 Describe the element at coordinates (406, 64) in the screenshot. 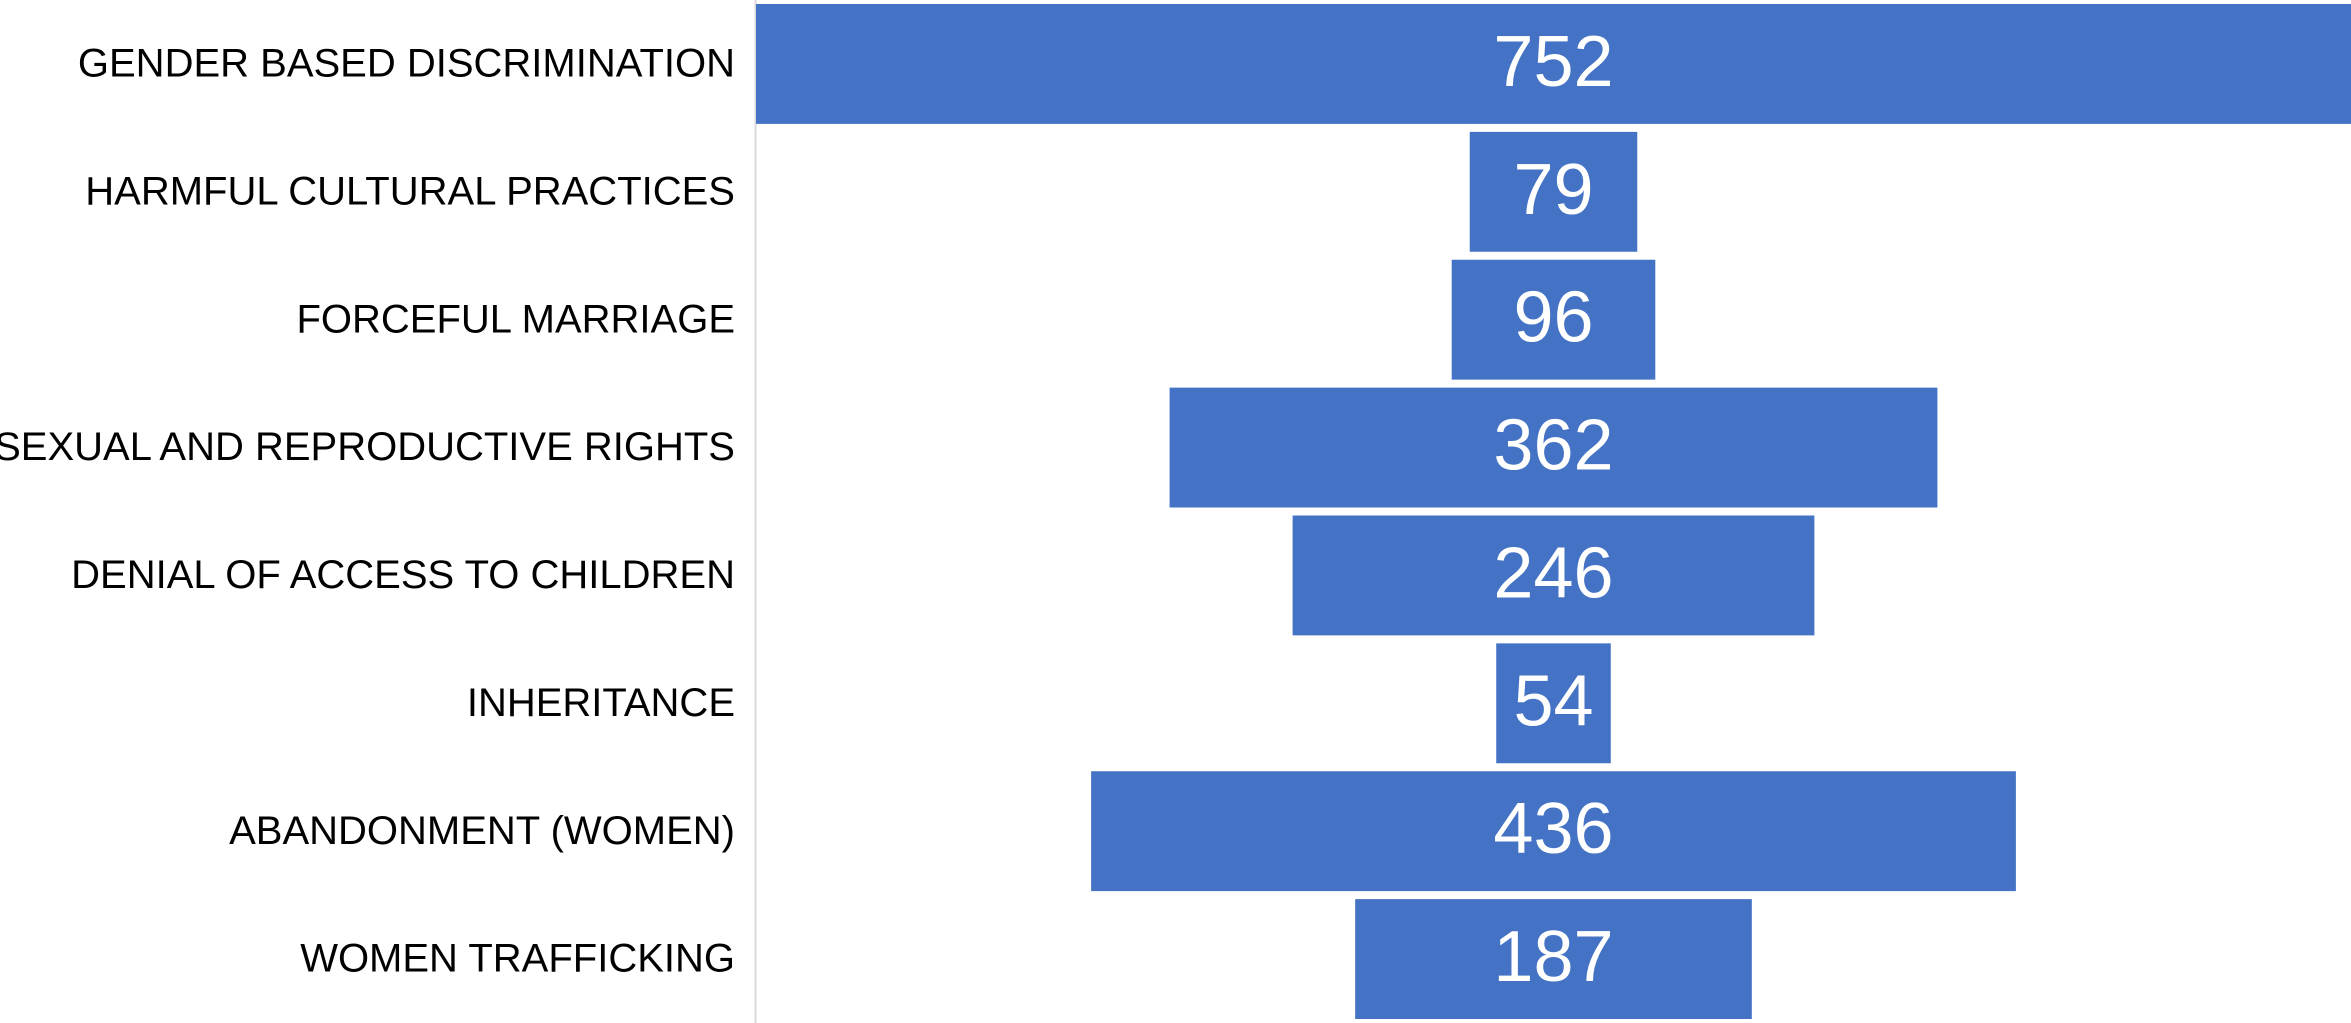

I see `category-label: GENDER BASED DISCRIMINATION` at that location.